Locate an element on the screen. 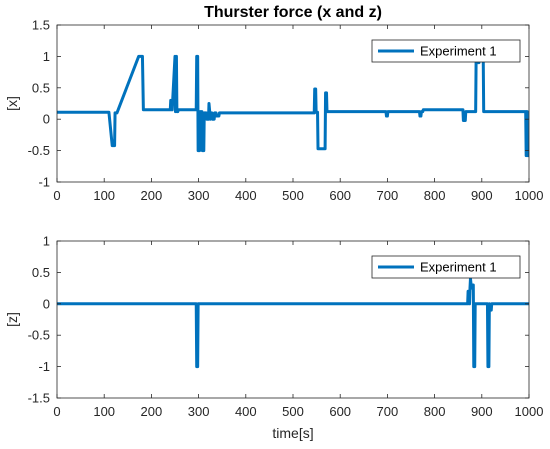  chart-title: Thurster force (x and z) is located at coordinates (293, 12).